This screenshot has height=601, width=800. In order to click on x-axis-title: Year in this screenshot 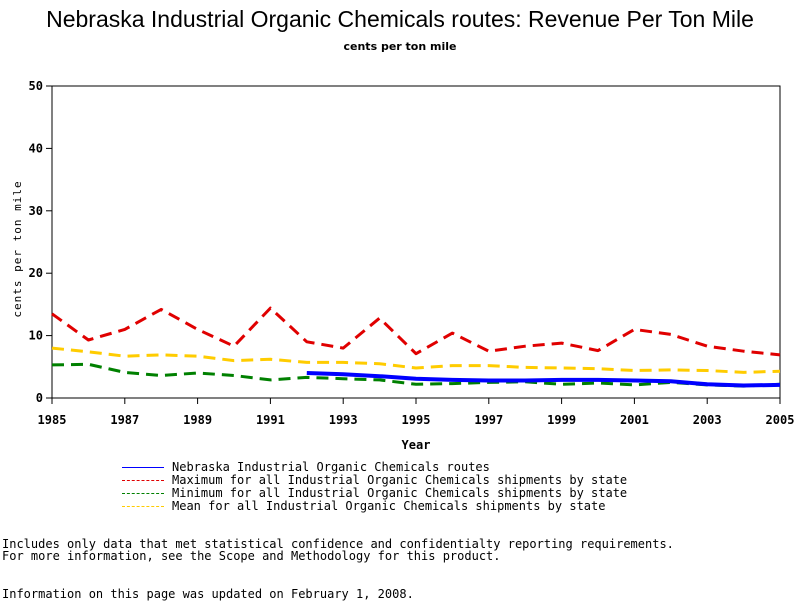, I will do `click(416, 445)`.